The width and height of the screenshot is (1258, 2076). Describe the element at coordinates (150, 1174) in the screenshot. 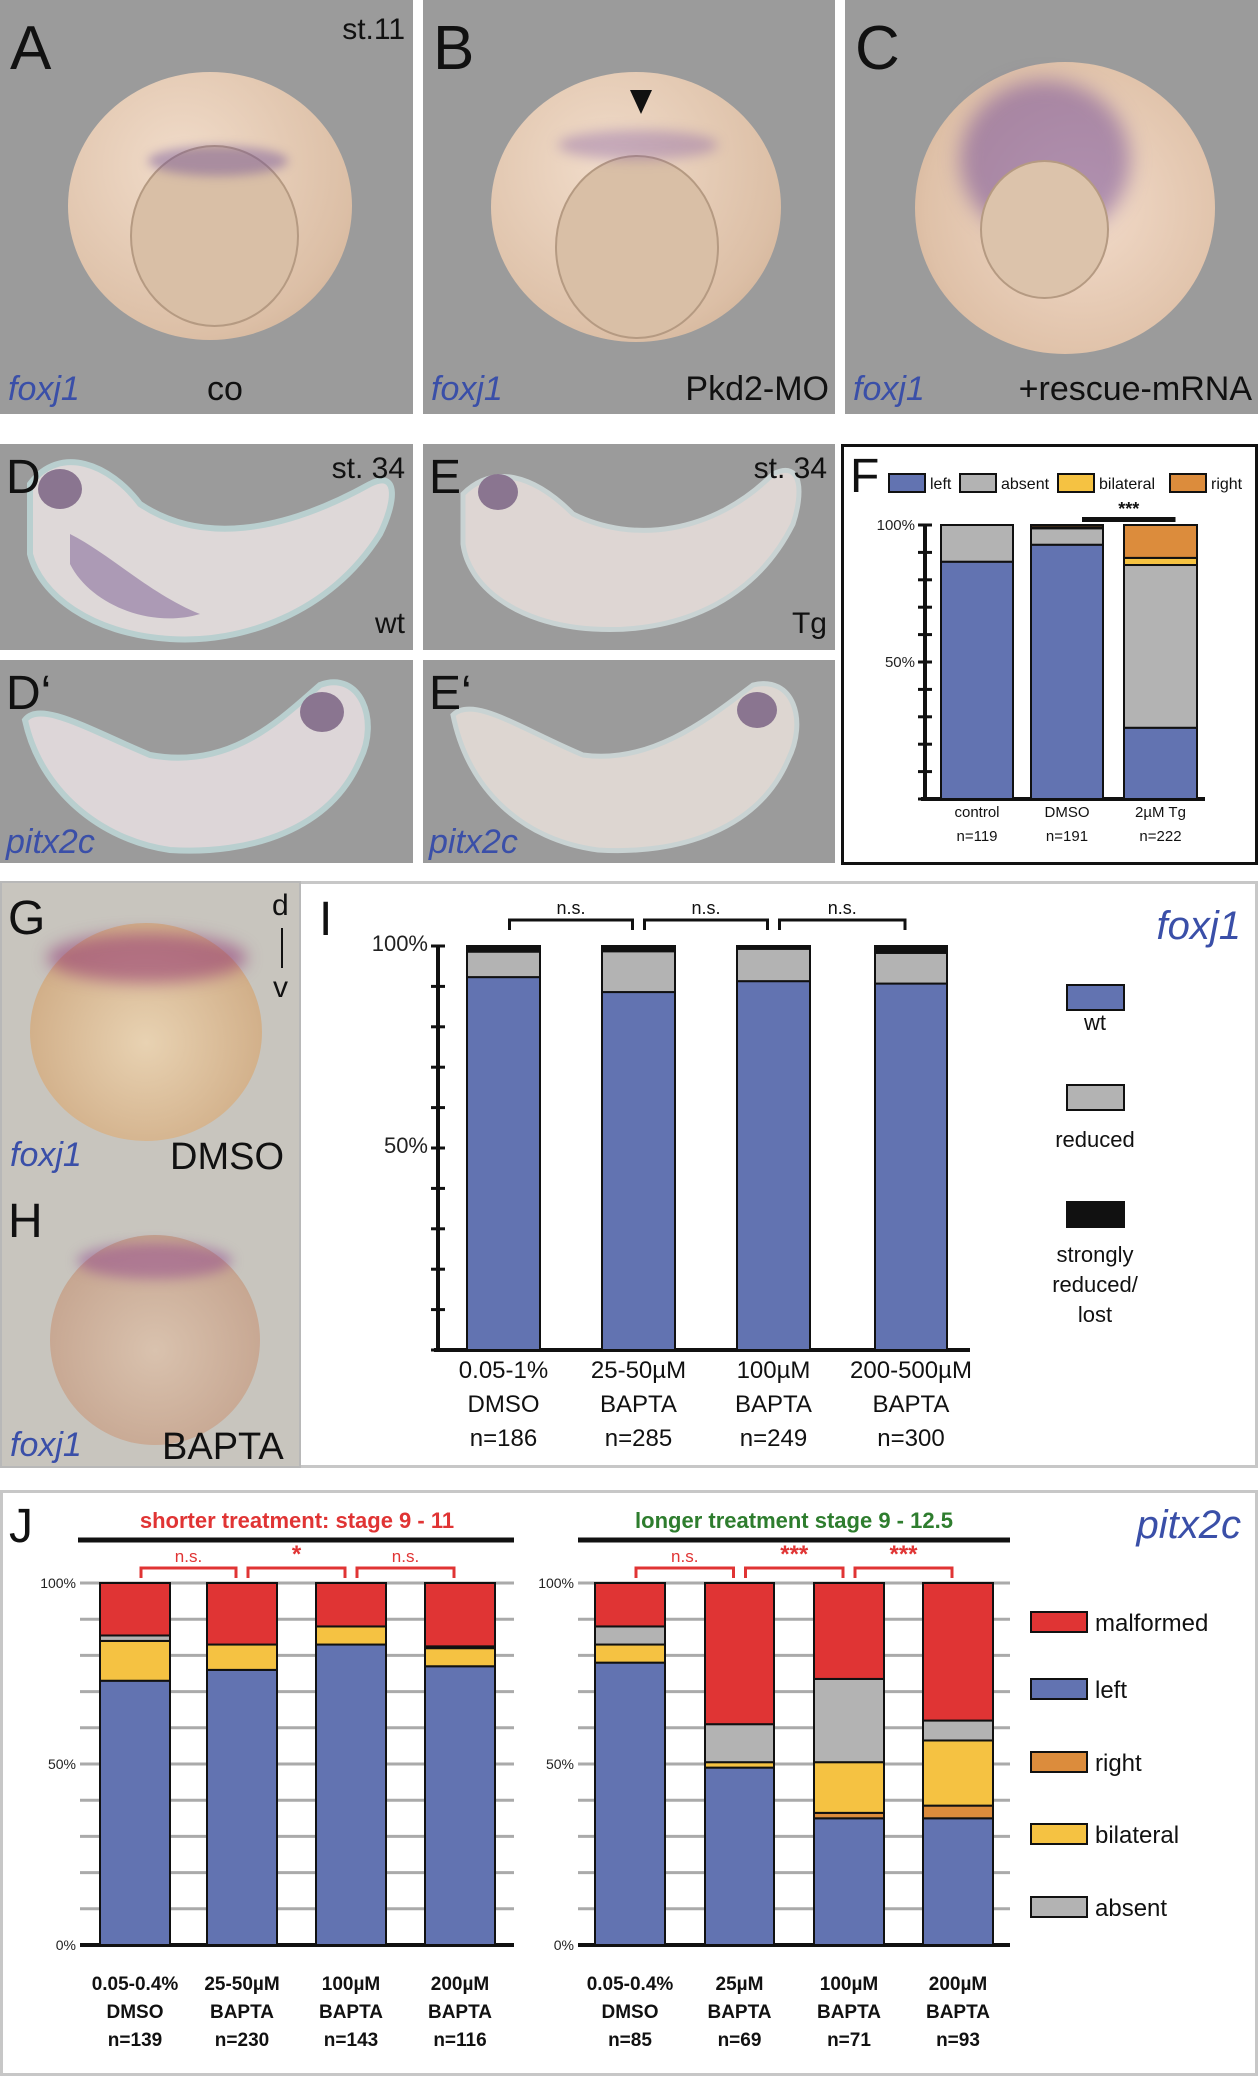

I see `panel-g-h: G d v foxj1 DMSO H foxj1 BAPTA` at that location.